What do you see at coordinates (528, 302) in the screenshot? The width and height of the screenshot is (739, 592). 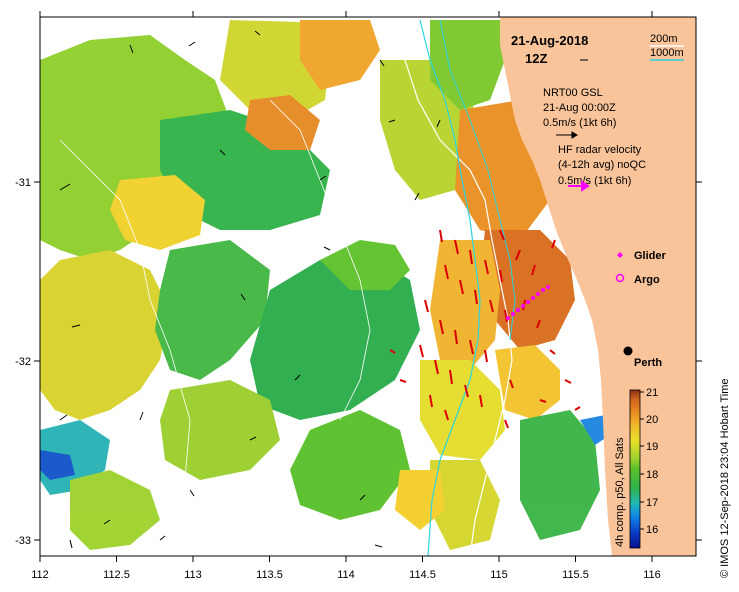 I see `glider-track` at bounding box center [528, 302].